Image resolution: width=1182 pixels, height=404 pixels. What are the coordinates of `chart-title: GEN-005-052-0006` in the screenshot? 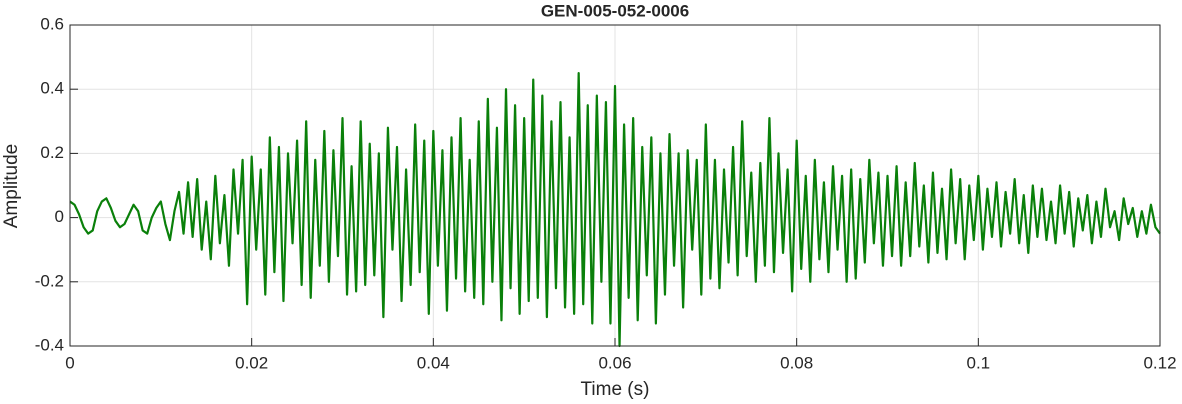 It's located at (615, 10).